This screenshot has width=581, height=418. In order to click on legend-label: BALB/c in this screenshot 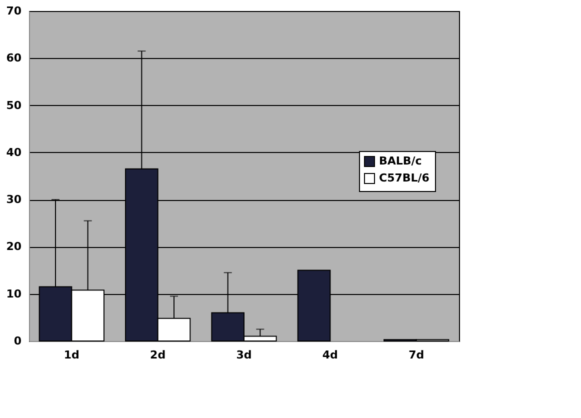, I will do `click(400, 161)`.